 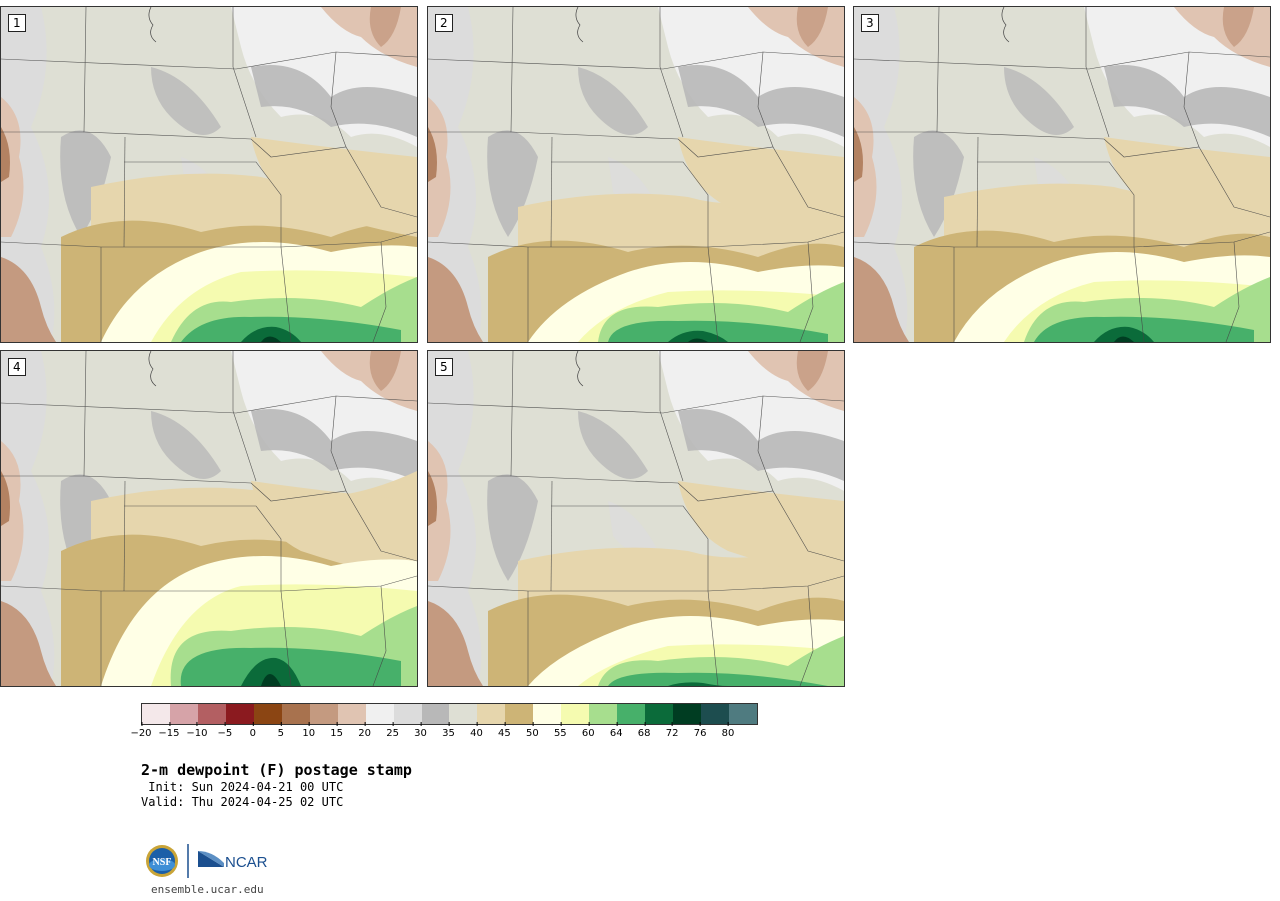 What do you see at coordinates (196, 730) in the screenshot?
I see `colorbar-tick-label: −10` at bounding box center [196, 730].